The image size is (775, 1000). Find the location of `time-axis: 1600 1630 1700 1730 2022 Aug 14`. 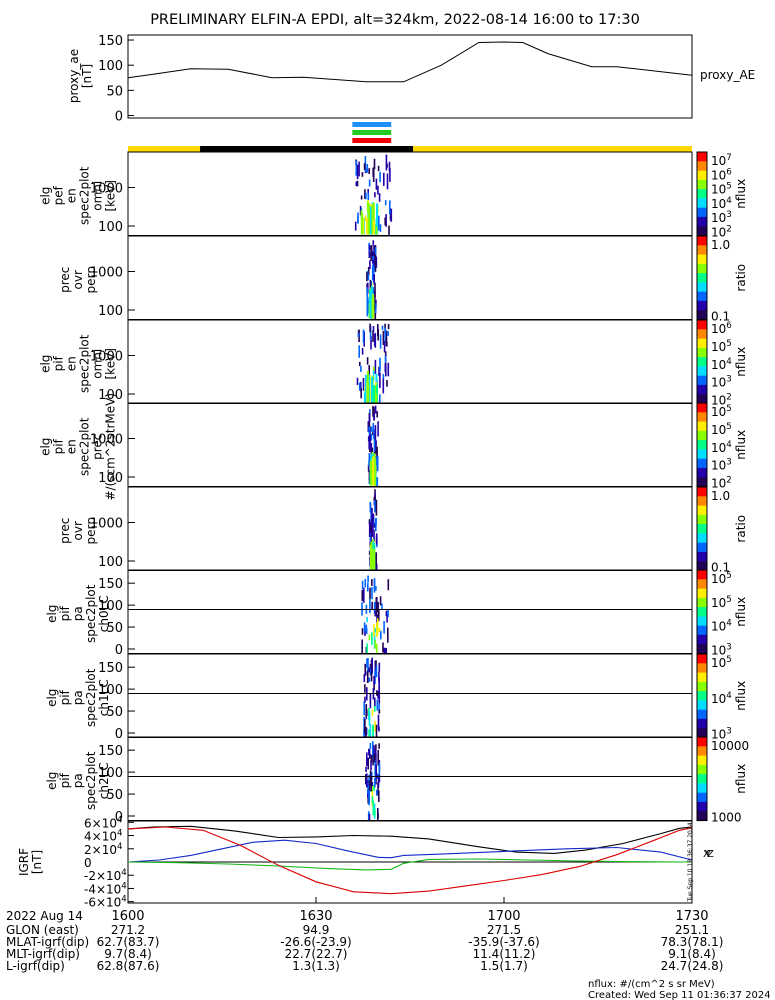

time-axis: 1600 1630 1700 1730 2022 Aug 14 is located at coordinates (357, 910).